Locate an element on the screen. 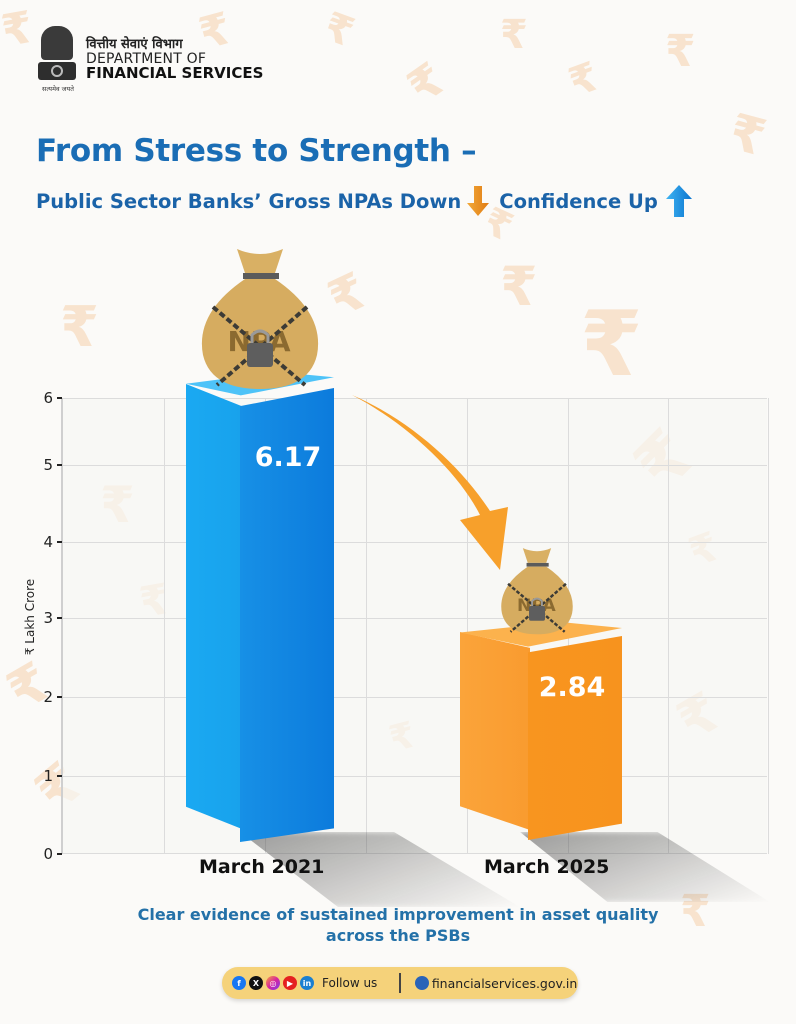  page-title: From Stress to Strength – is located at coordinates (256, 151).